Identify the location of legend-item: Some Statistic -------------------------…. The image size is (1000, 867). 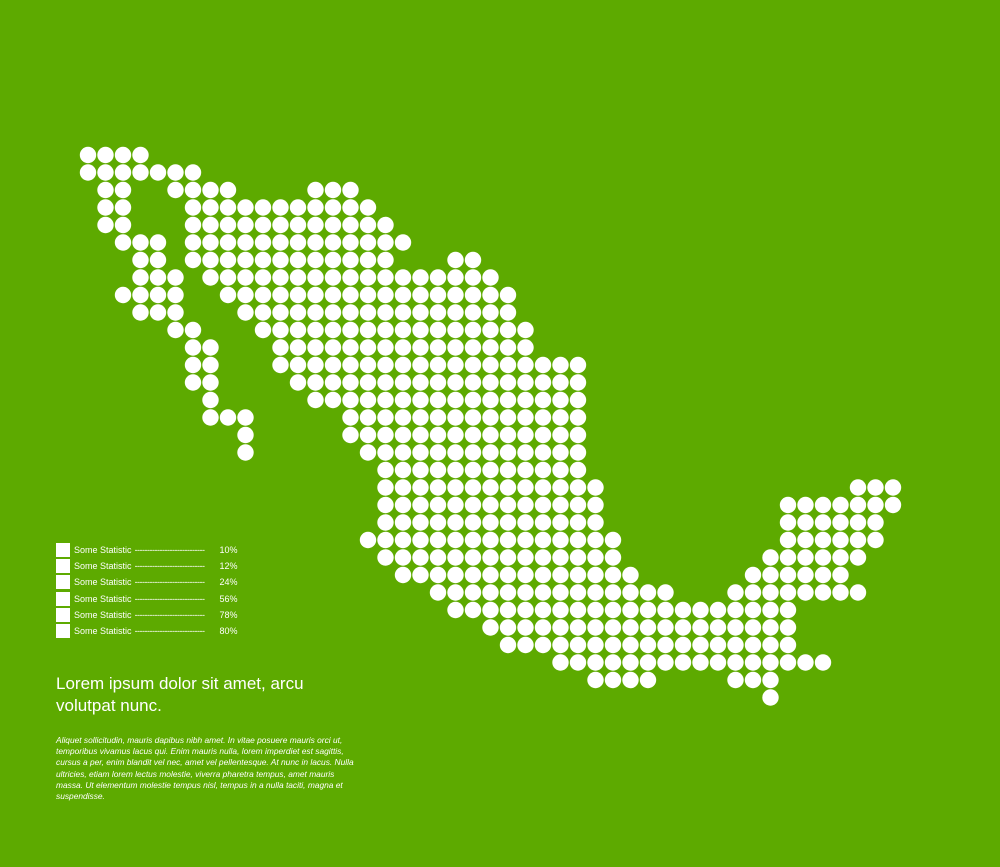
(176, 550).